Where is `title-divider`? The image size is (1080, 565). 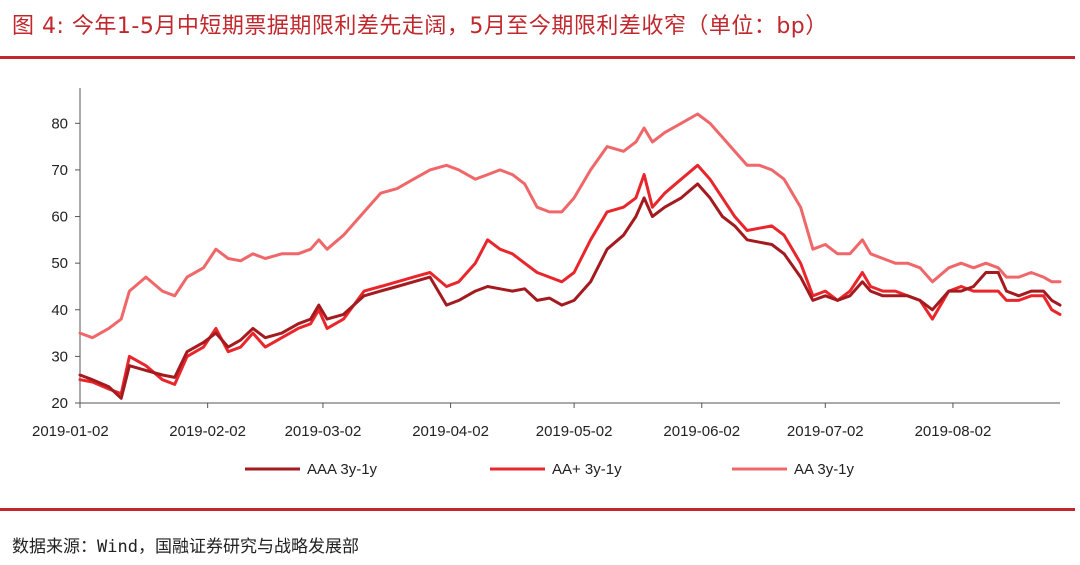
title-divider is located at coordinates (537, 57).